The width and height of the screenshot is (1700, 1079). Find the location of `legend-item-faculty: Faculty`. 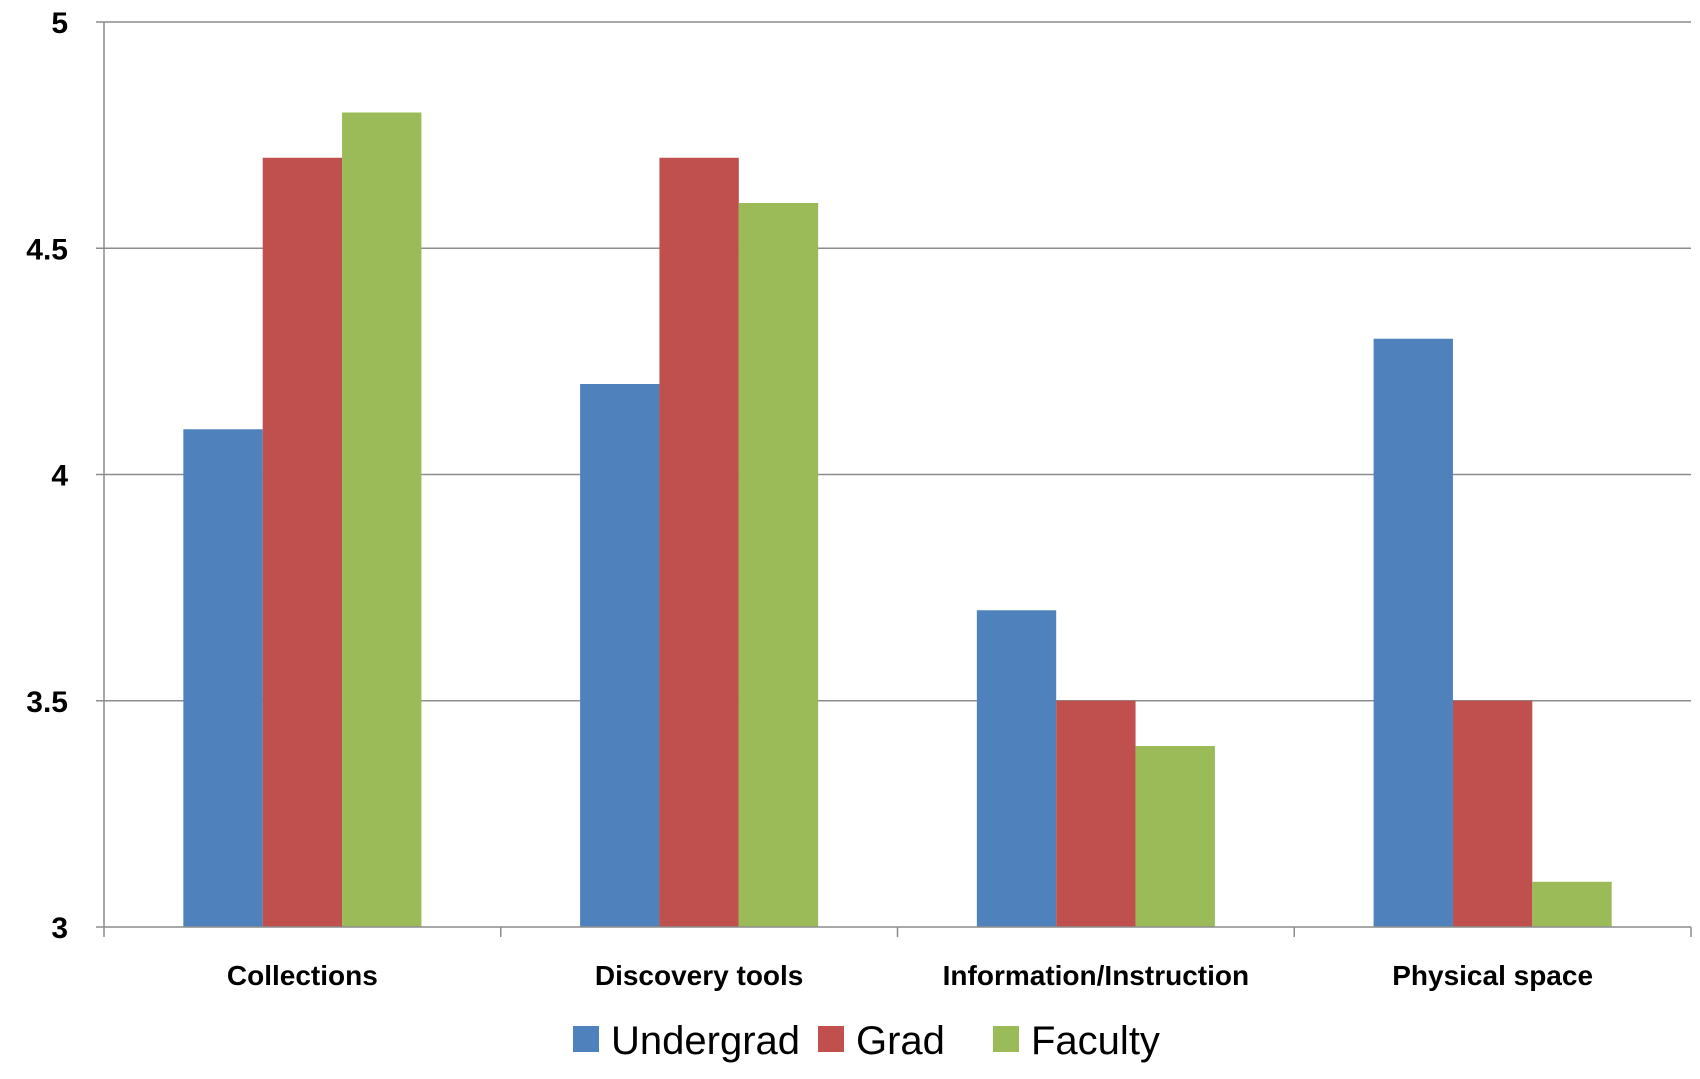

legend-item-faculty: Faculty is located at coordinates (1076, 1041).